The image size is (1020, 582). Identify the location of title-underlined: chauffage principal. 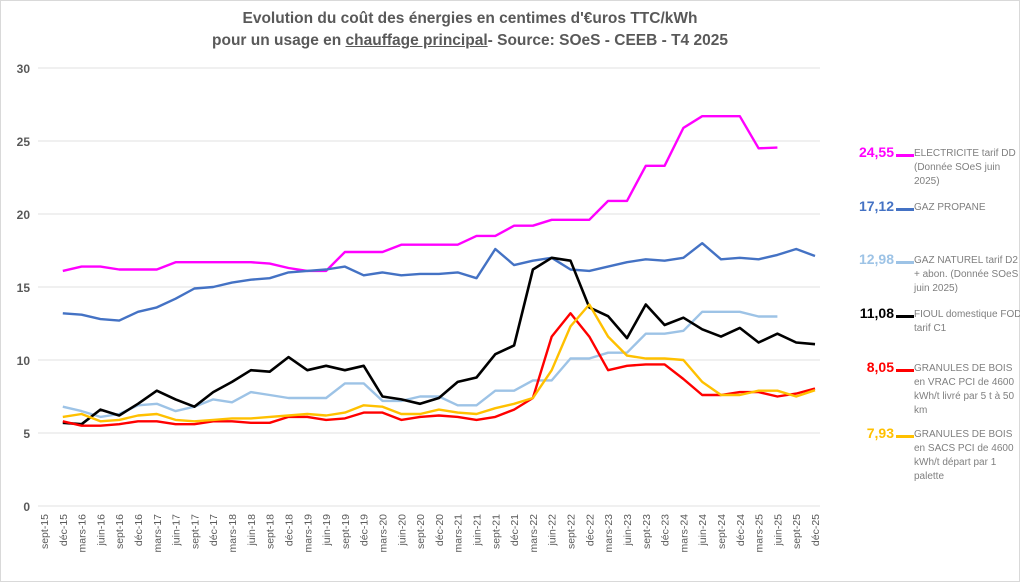
(416, 40).